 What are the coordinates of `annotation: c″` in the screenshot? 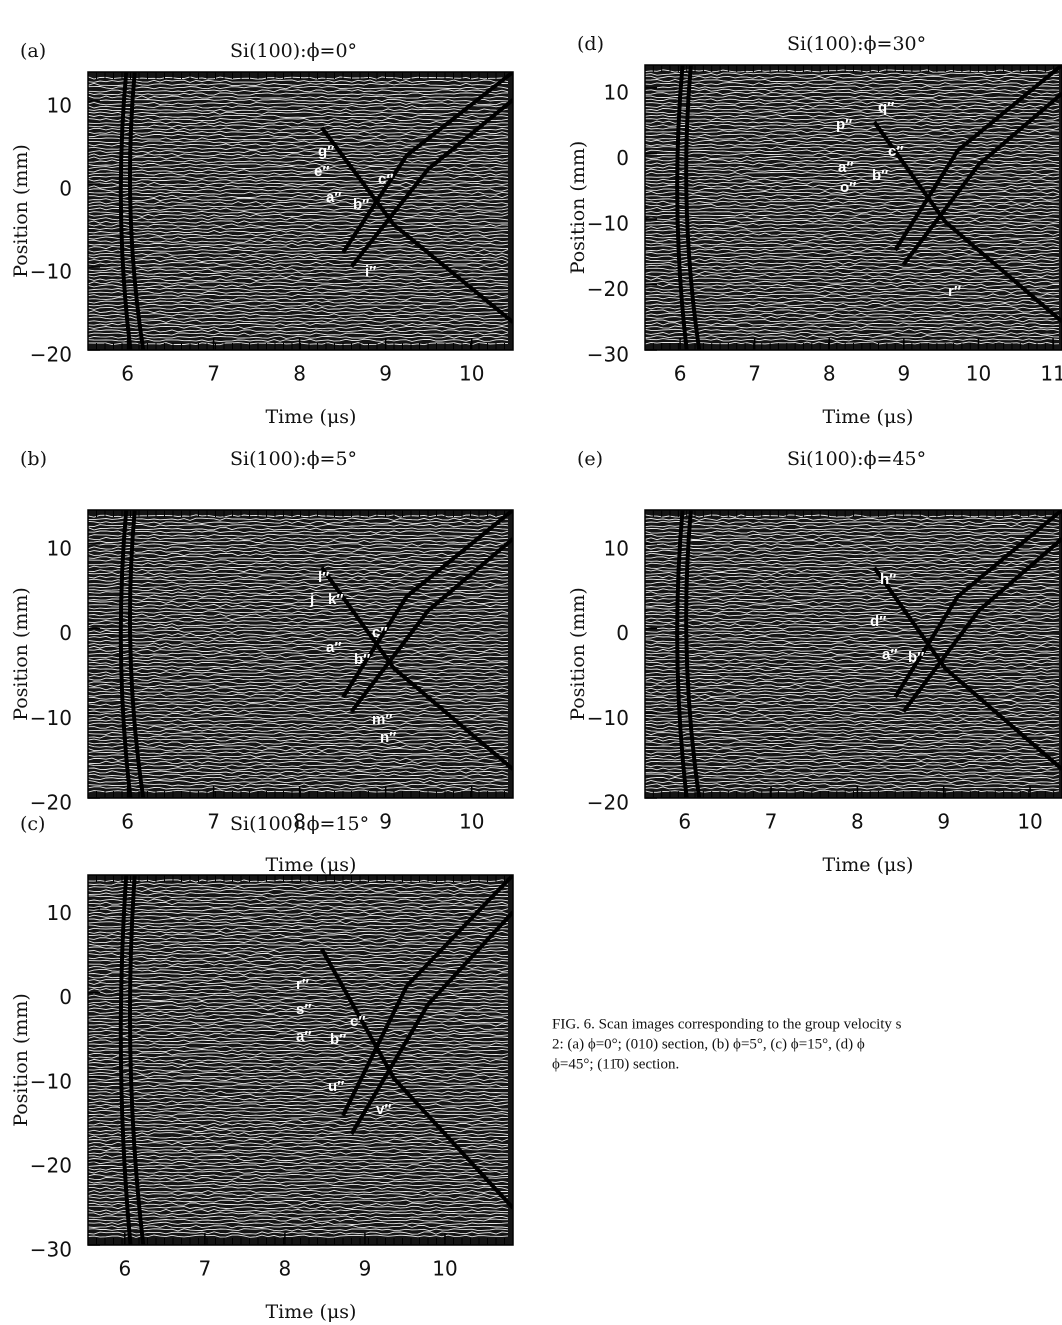 It's located at (380, 632).